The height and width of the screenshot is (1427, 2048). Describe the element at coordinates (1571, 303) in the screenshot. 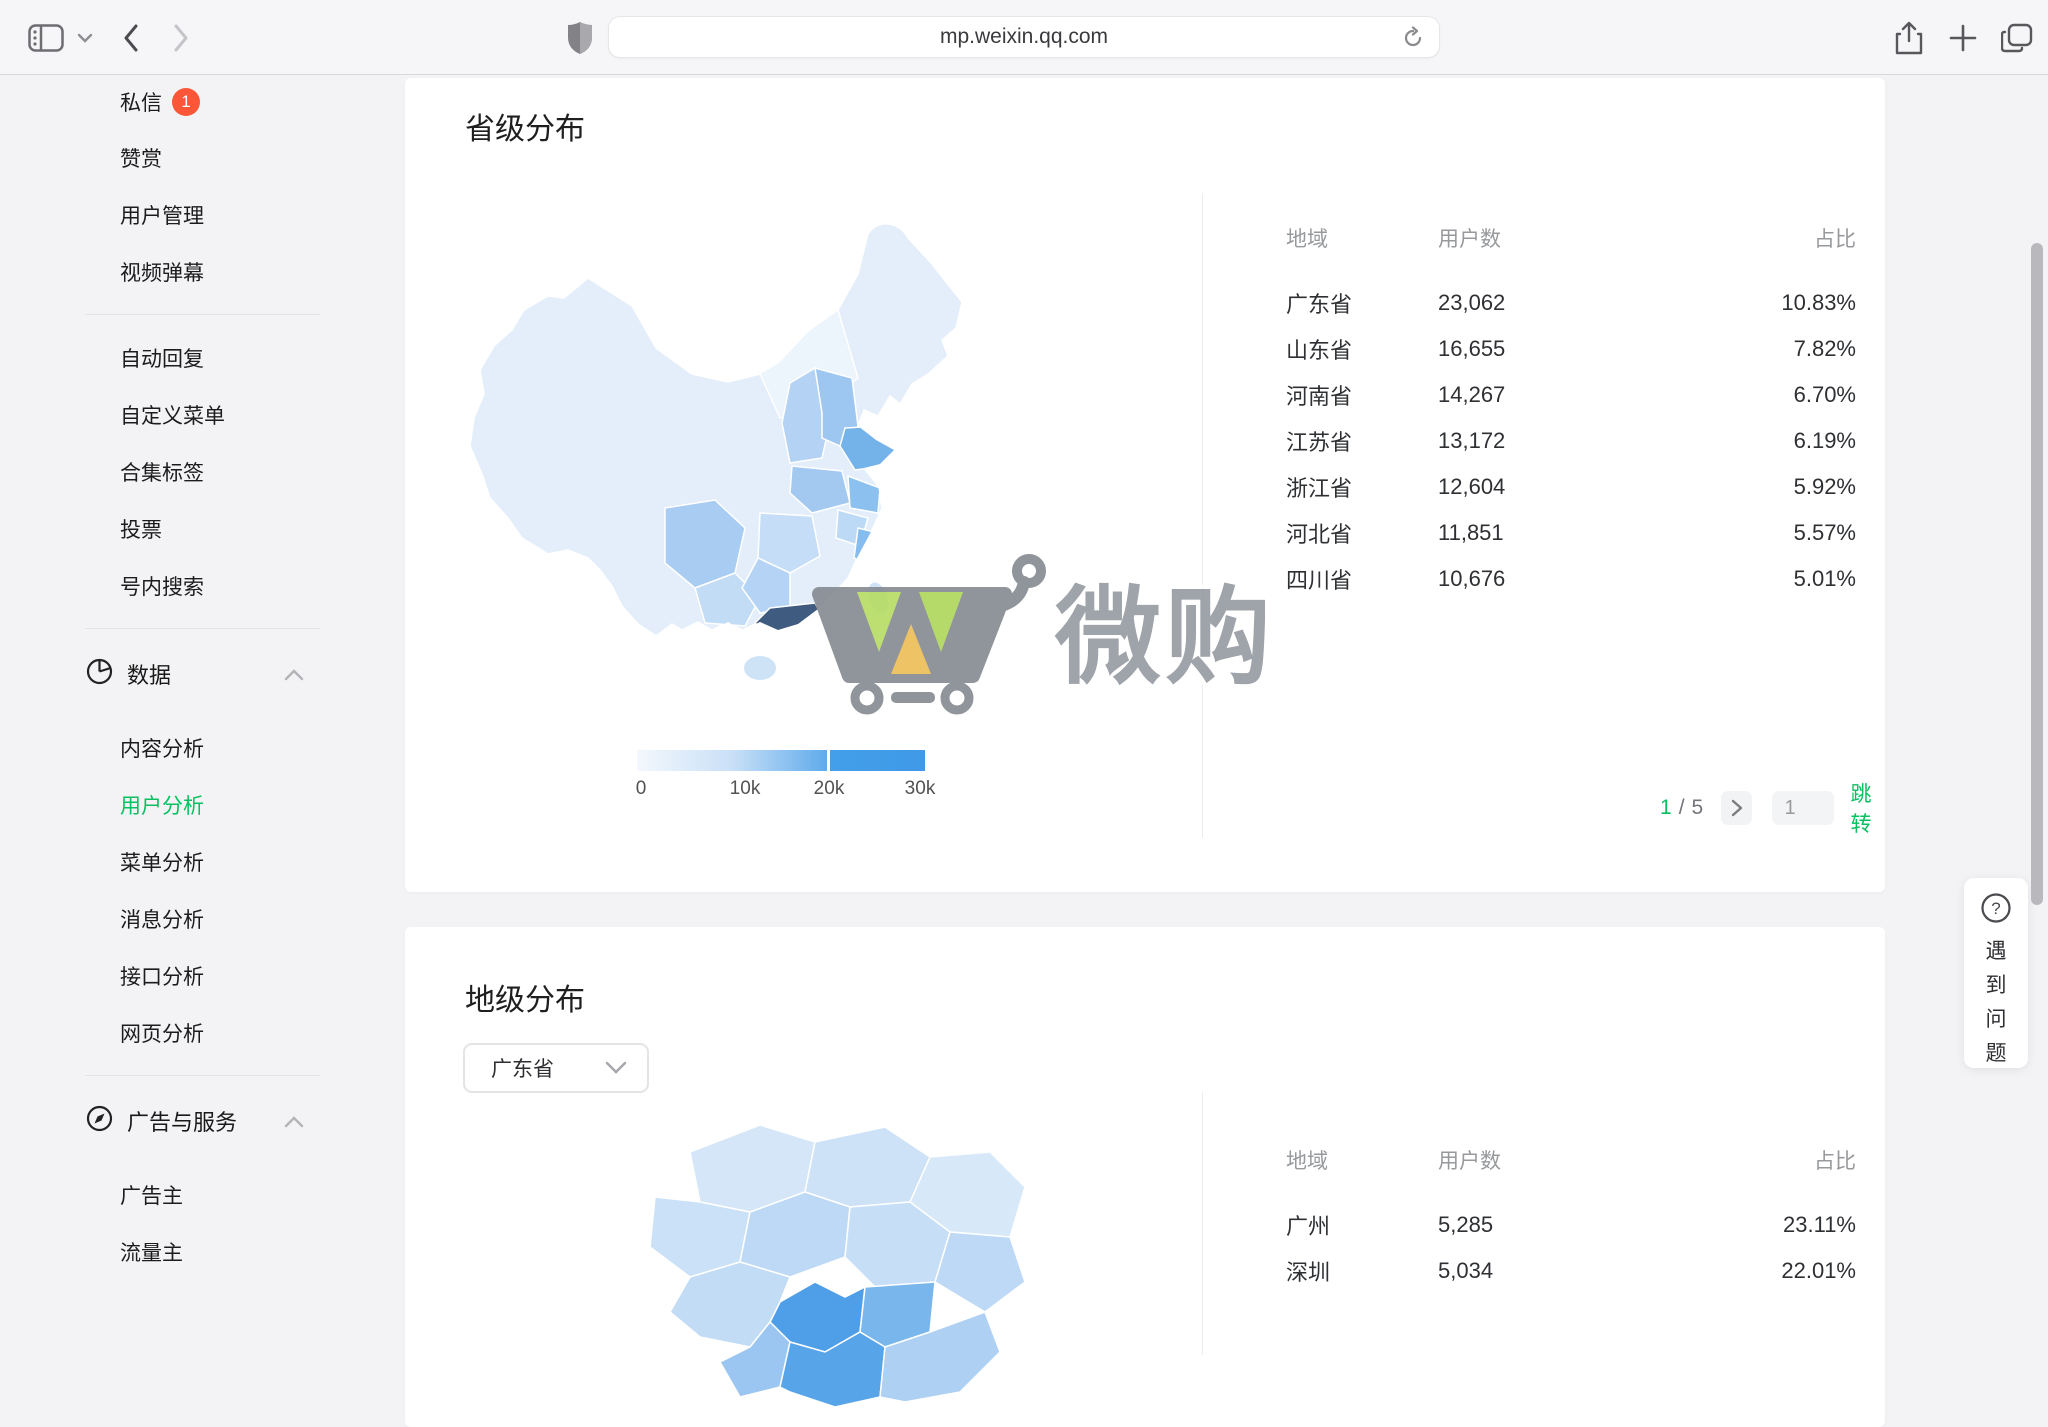

I see `table-row: 广东省 23,062 10.83%` at that location.